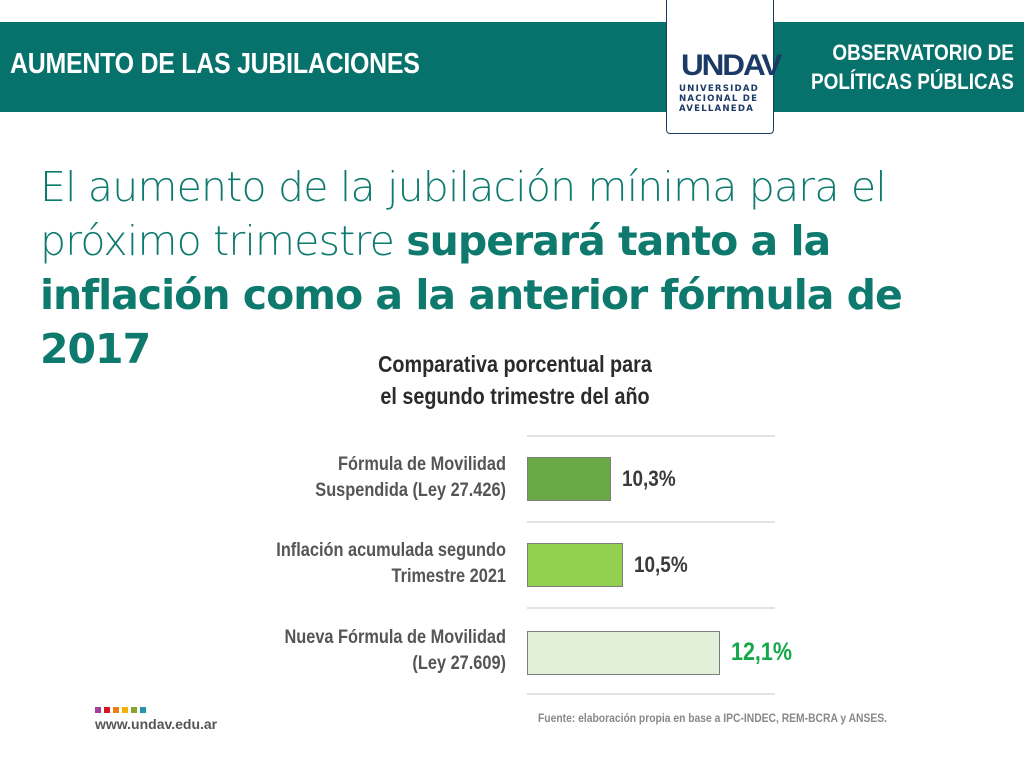 The height and width of the screenshot is (768, 1024). I want to click on bar-nueva-formula, so click(623, 653).